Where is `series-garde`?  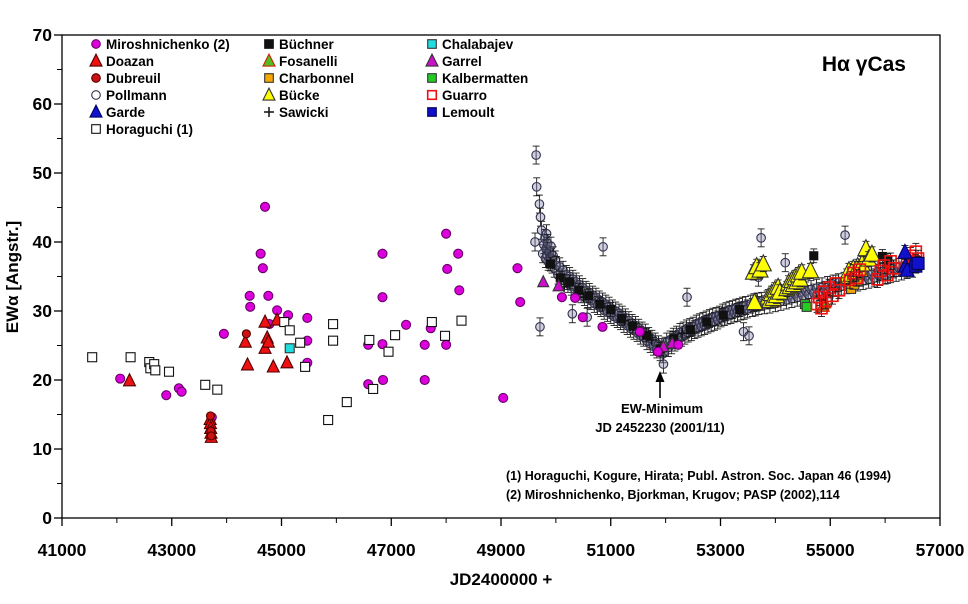
series-garde is located at coordinates (905, 260).